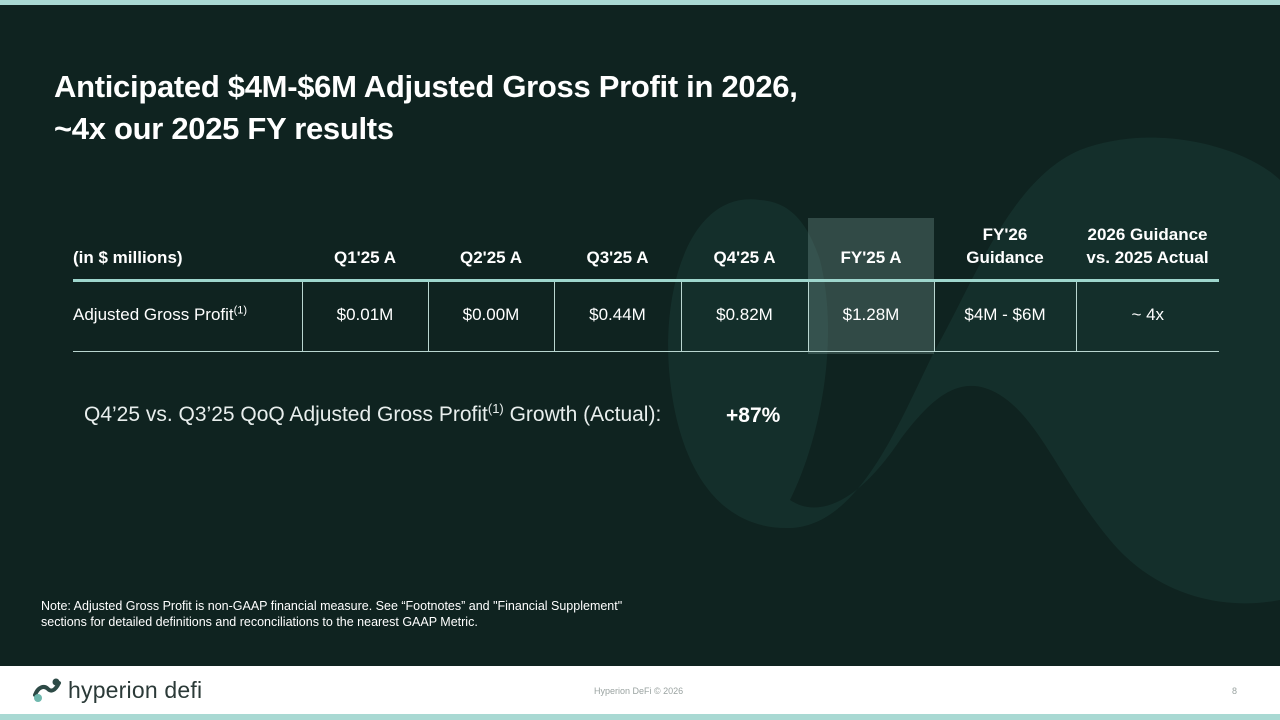 The image size is (1280, 720). Describe the element at coordinates (1235, 691) in the screenshot. I see `page-number: 8` at that location.